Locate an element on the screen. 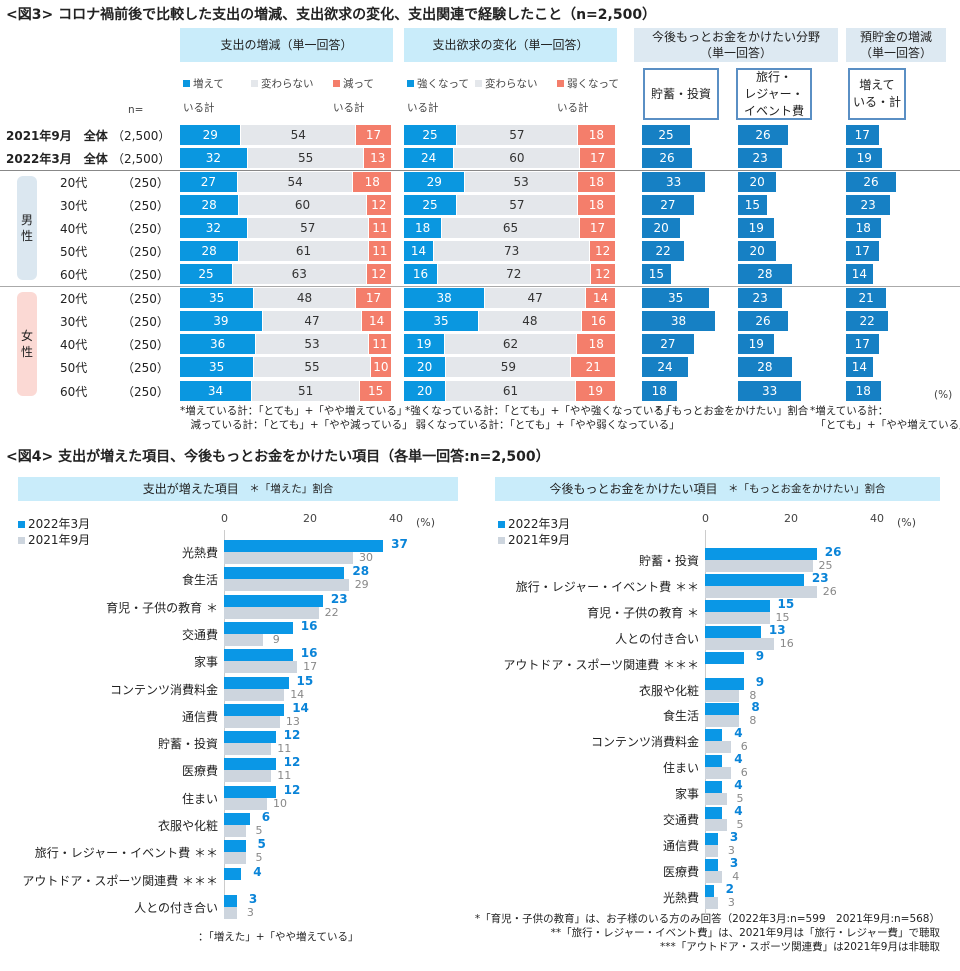  value-2021: 13 is located at coordinates (292, 721).